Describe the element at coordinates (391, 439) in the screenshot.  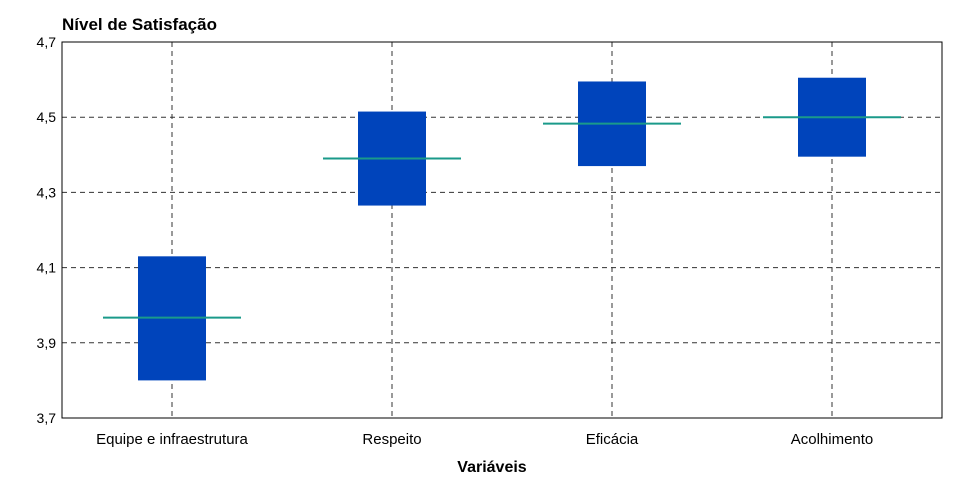
I see `x-tick-label: Respeito` at that location.